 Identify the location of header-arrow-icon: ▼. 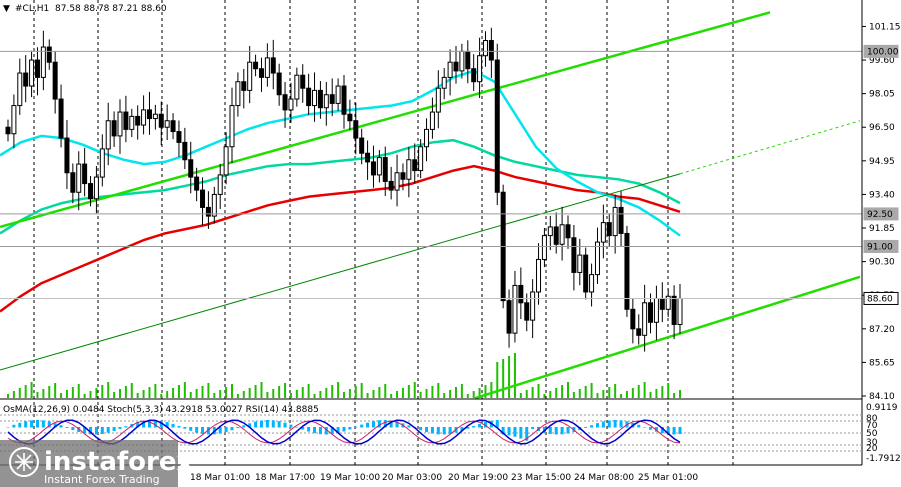
(6, 9).